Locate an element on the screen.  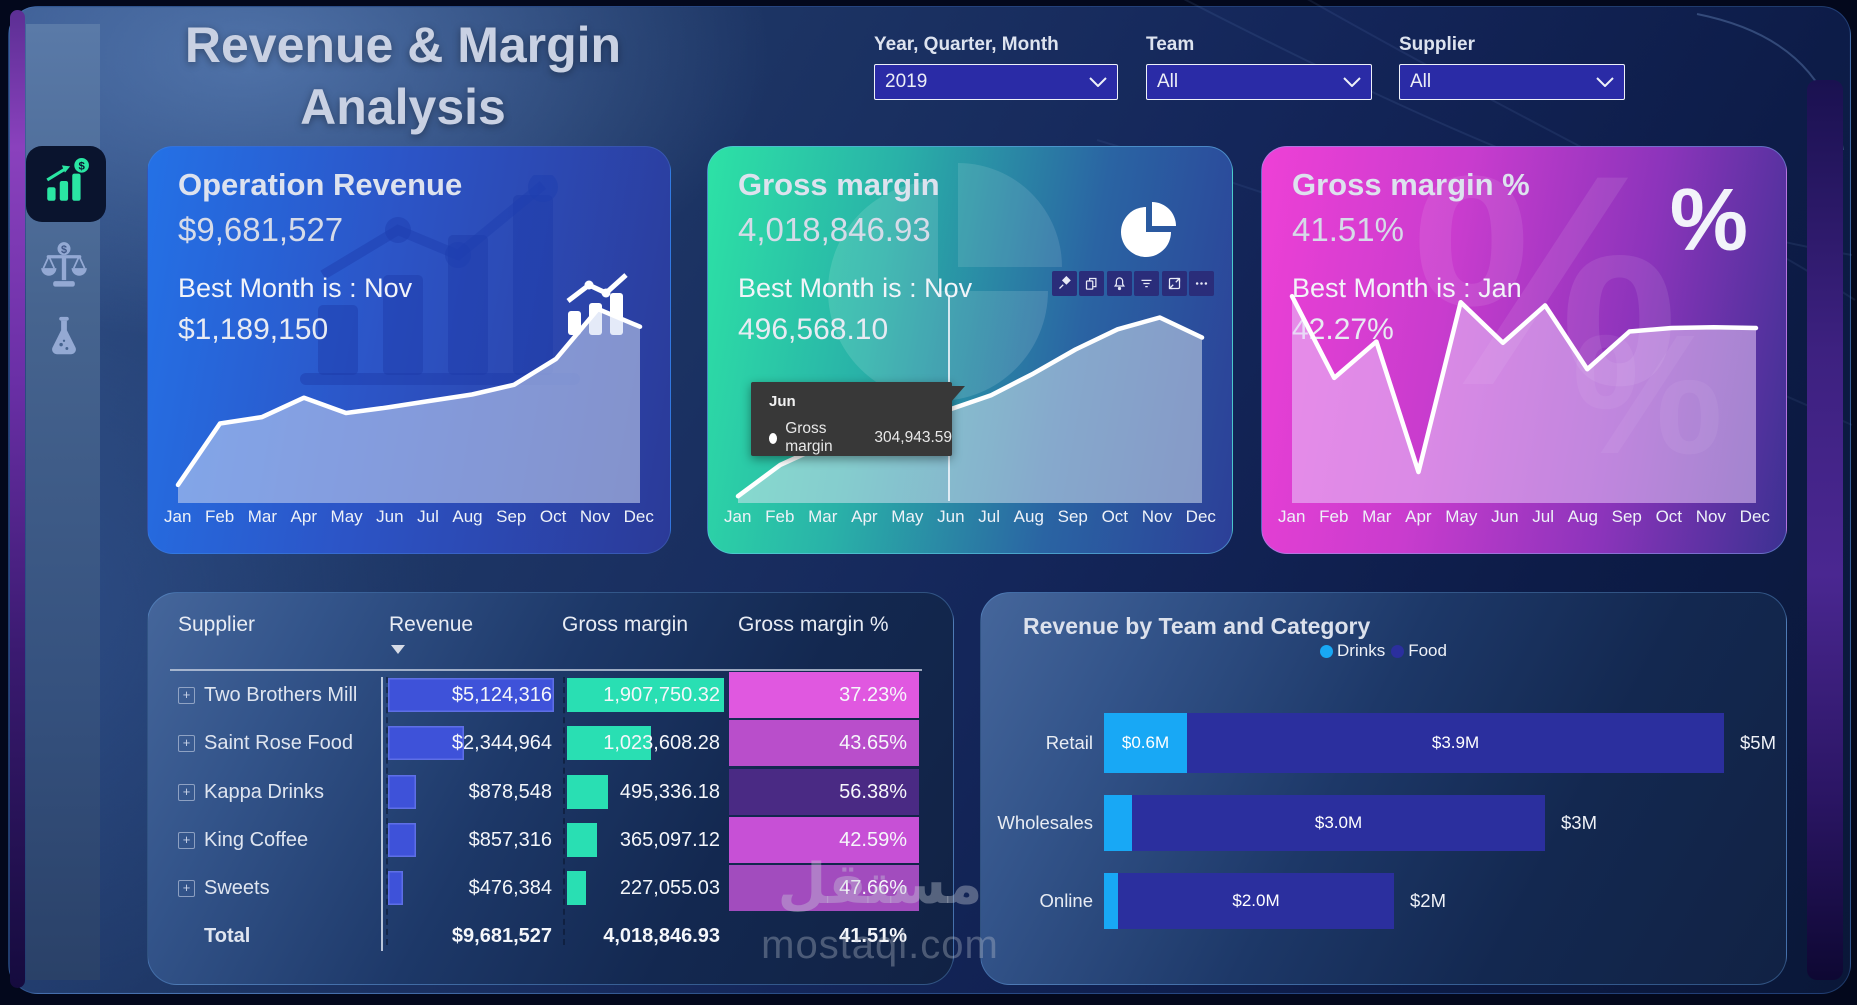
food-bar-segment: $3.9M is located at coordinates (1455, 743).